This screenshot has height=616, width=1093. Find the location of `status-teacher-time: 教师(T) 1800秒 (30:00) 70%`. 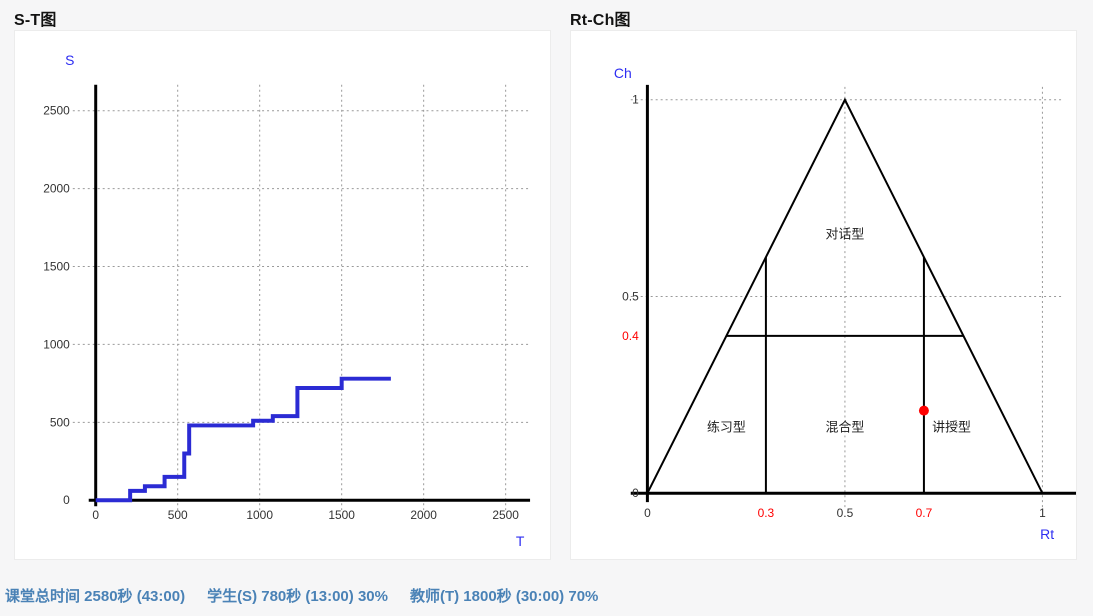

status-teacher-time: 教师(T) 1800秒 (30:00) 70% is located at coordinates (504, 596).